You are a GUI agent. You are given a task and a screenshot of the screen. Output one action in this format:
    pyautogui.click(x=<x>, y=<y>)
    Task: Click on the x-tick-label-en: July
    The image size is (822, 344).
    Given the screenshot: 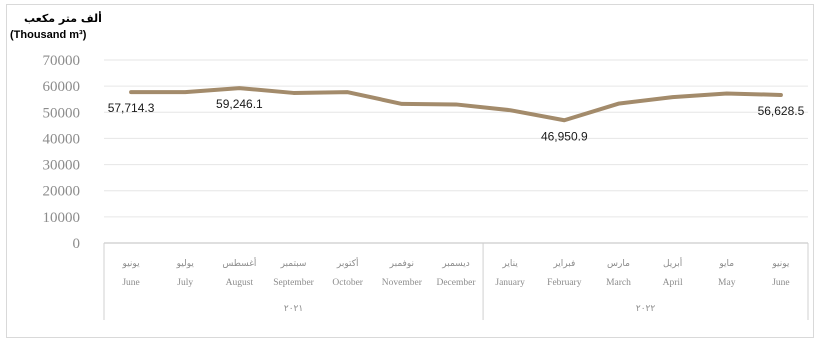 What is the action you would take?
    pyautogui.click(x=185, y=283)
    